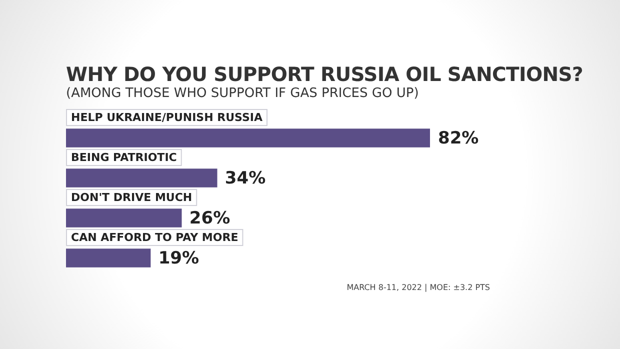 This screenshot has height=349, width=620. What do you see at coordinates (131, 197) in the screenshot?
I see `y-tick-label: DON'T DRIVE MUCH` at bounding box center [131, 197].